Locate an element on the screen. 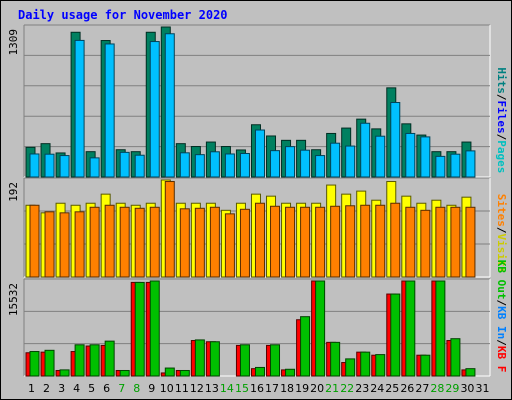  x-tick-label-day-24: 24 is located at coordinates (377, 388).